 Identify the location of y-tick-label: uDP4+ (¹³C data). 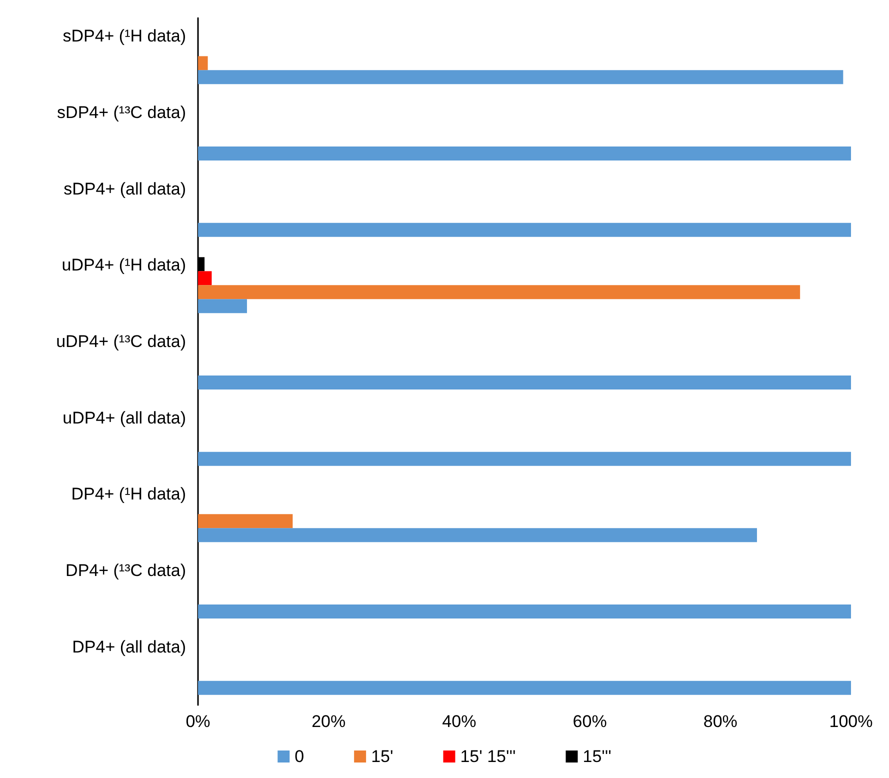
(121, 341).